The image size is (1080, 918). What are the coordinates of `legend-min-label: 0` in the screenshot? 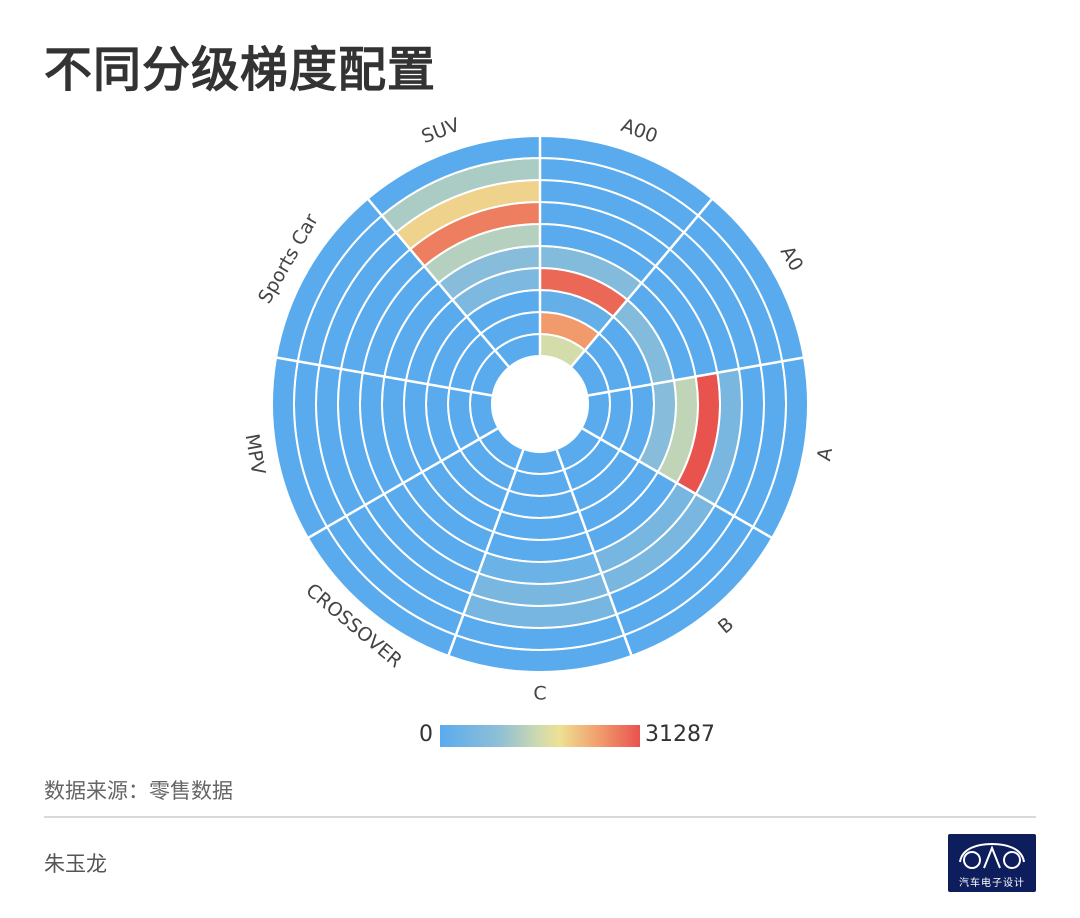 It's located at (426, 734).